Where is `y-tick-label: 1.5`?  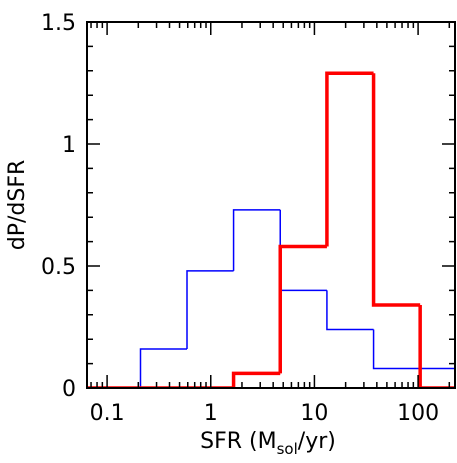 y-tick-label: 1.5 is located at coordinates (58, 23).